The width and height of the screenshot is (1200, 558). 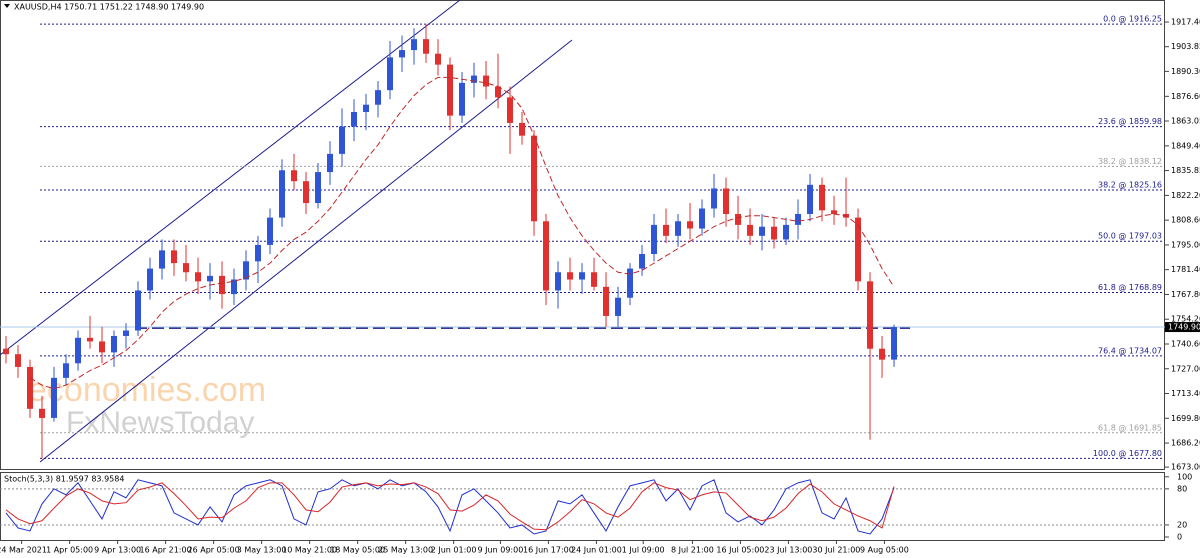 What do you see at coordinates (1130, 287) in the screenshot?
I see `fib-label: 61.8 @ 1768.89` at bounding box center [1130, 287].